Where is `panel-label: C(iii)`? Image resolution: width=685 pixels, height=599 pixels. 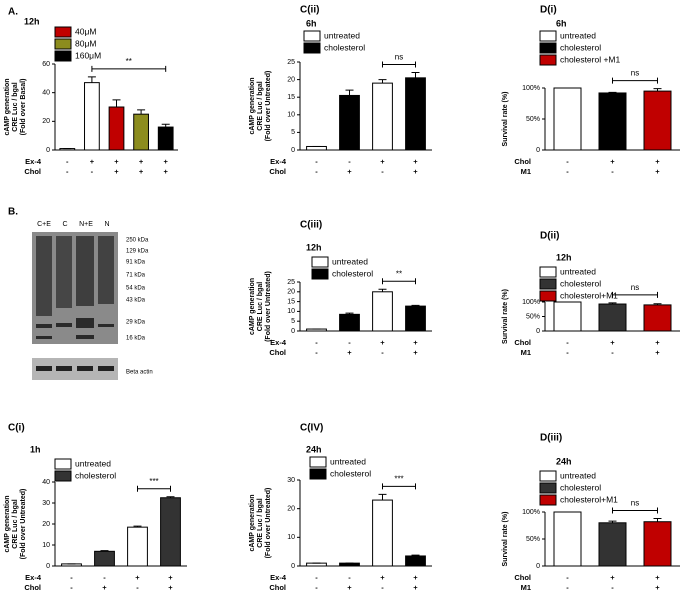
panel-label: C(iii) is located at coordinates (311, 225).